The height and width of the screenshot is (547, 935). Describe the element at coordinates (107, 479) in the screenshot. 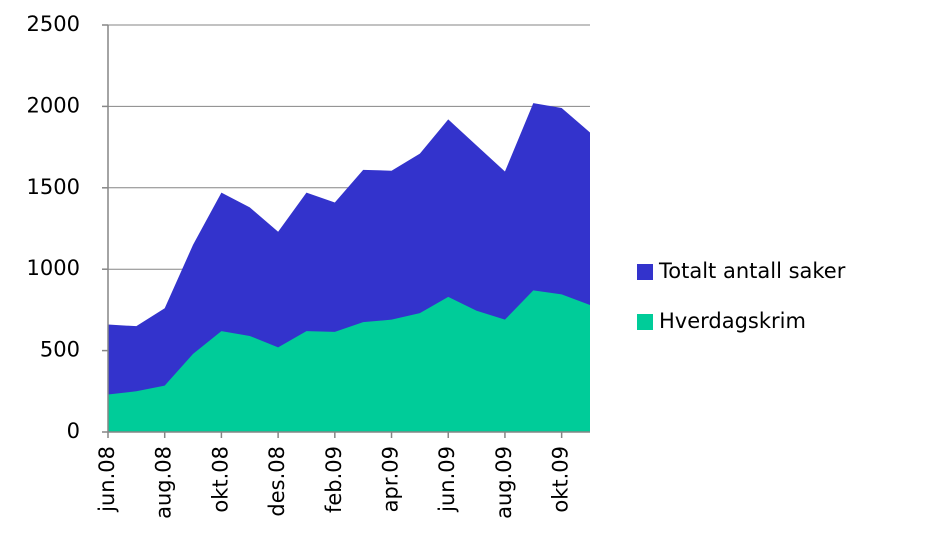

I see `x-tick-label: jun.08` at that location.